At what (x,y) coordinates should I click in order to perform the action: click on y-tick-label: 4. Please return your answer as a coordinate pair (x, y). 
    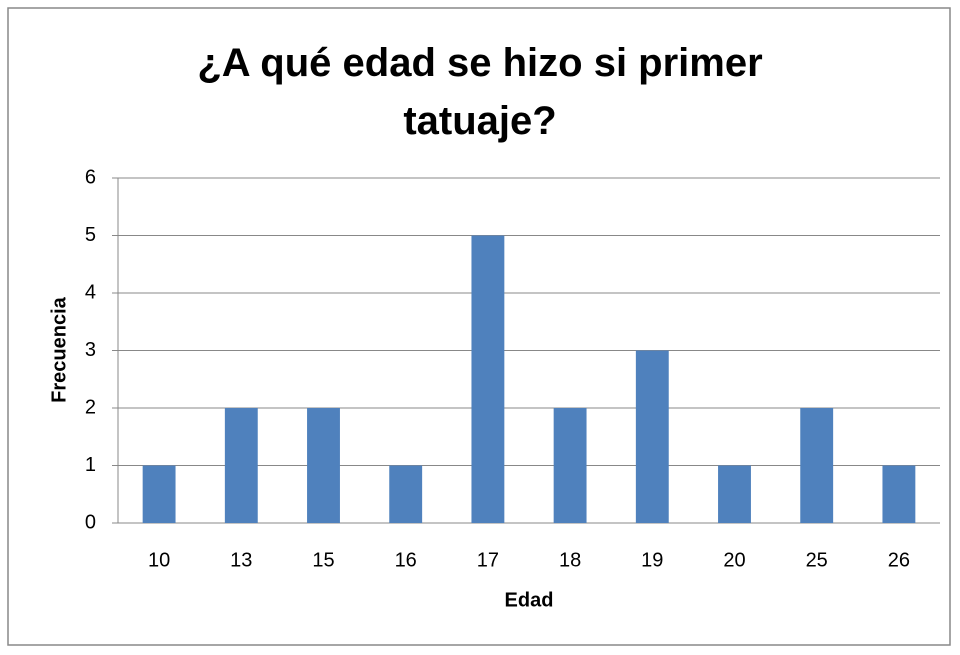
    Looking at the image, I should click on (90, 292).